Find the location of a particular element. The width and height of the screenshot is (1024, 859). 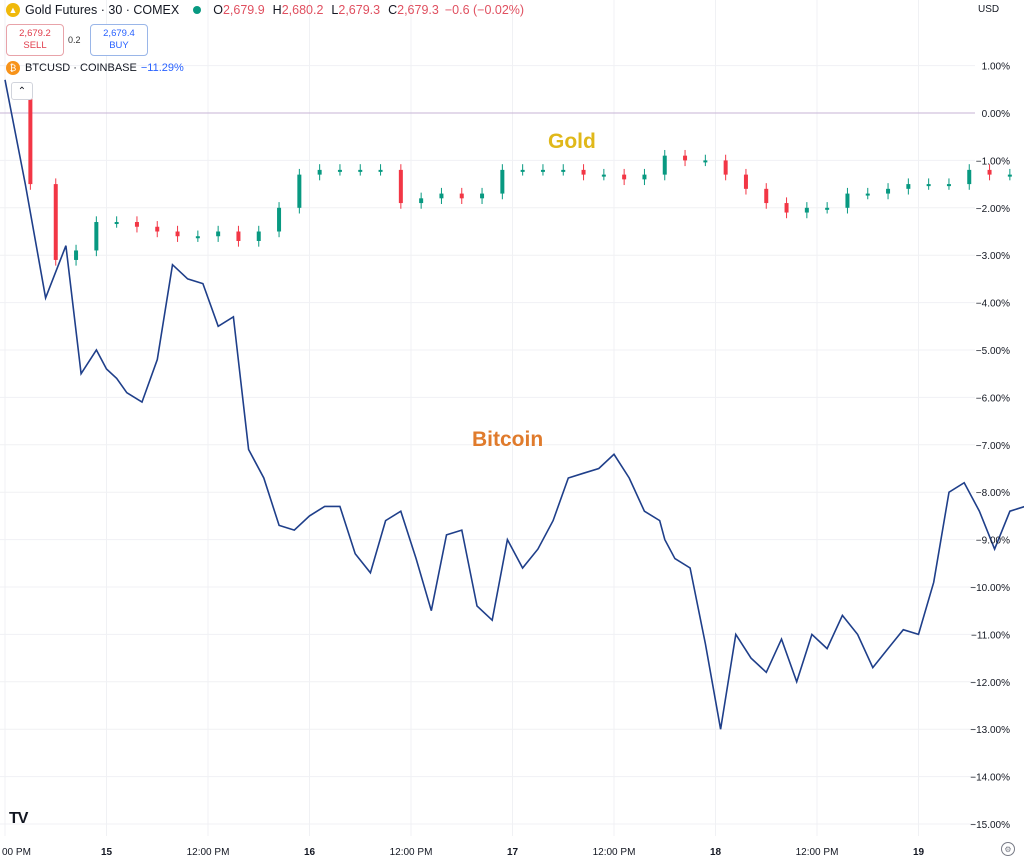

sell-button: 2,679.2 SELL is located at coordinates (35, 40).